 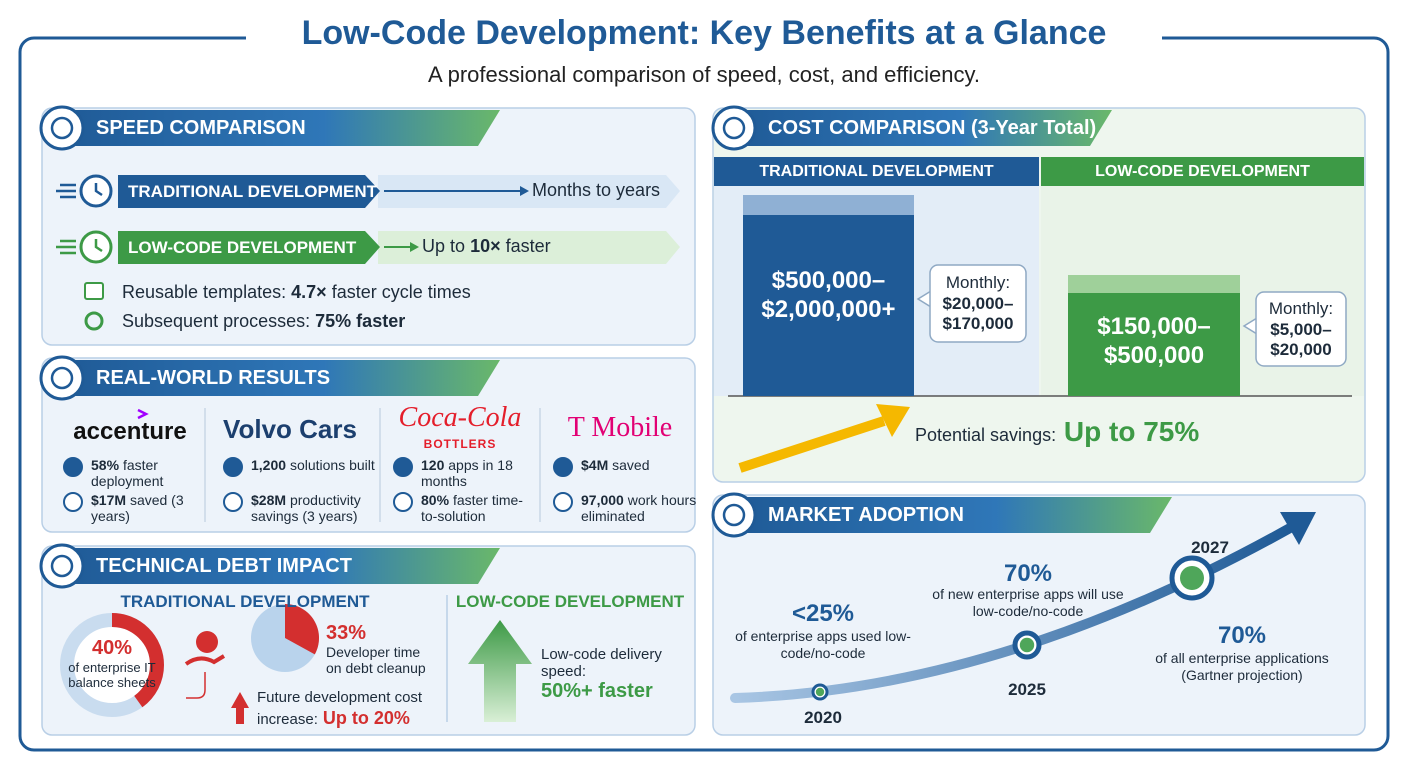 What do you see at coordinates (269, 500) in the screenshot?
I see `company-stat-bold: $28M` at bounding box center [269, 500].